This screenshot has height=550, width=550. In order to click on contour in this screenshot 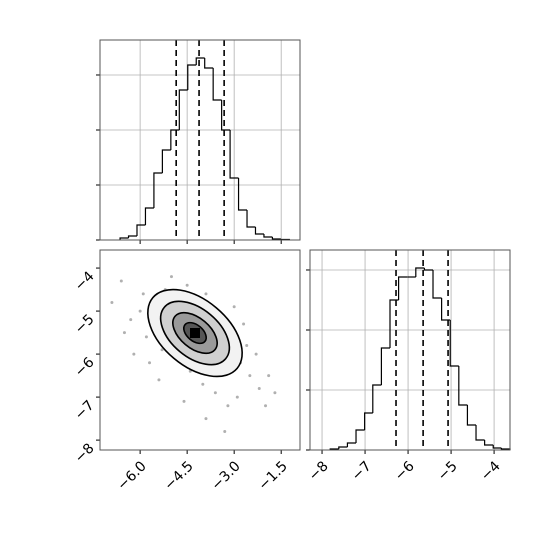, I will do `click(195, 333)`.